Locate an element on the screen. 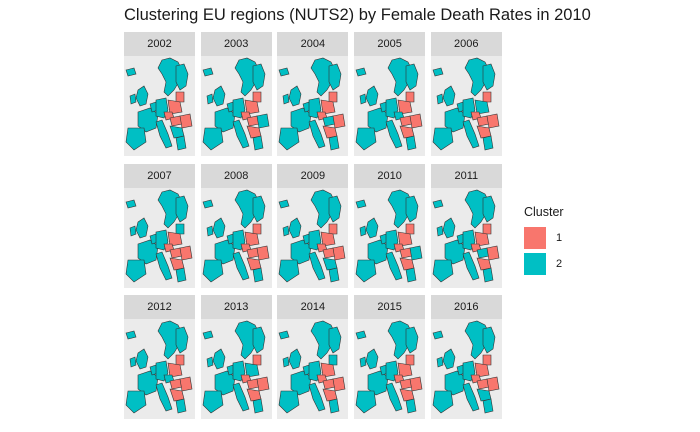 The height and width of the screenshot is (432, 700). map-2005 is located at coordinates (389, 104).